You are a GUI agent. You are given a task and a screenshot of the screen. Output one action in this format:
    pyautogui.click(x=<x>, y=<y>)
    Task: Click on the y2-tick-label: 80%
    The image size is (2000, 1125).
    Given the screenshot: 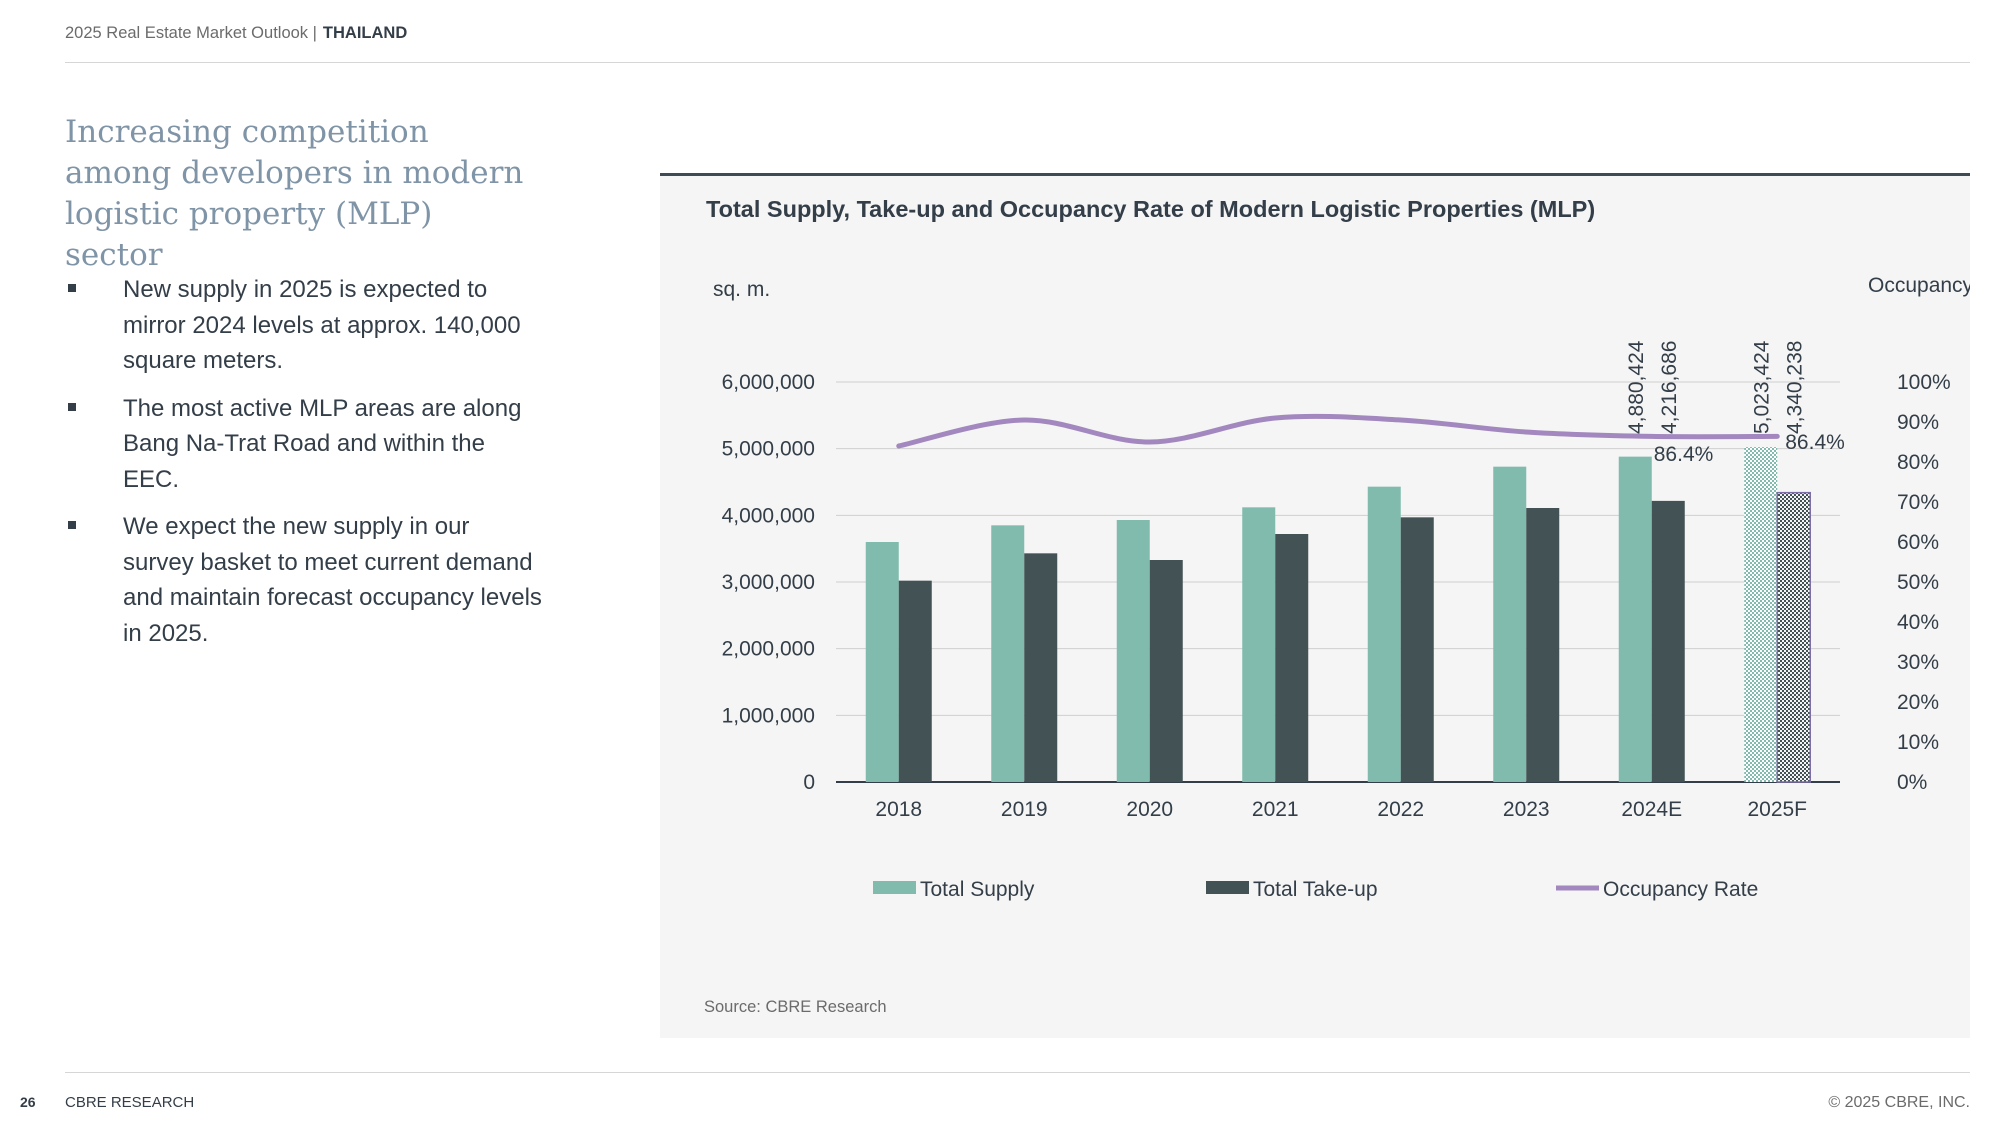 What is the action you would take?
    pyautogui.click(x=1918, y=462)
    